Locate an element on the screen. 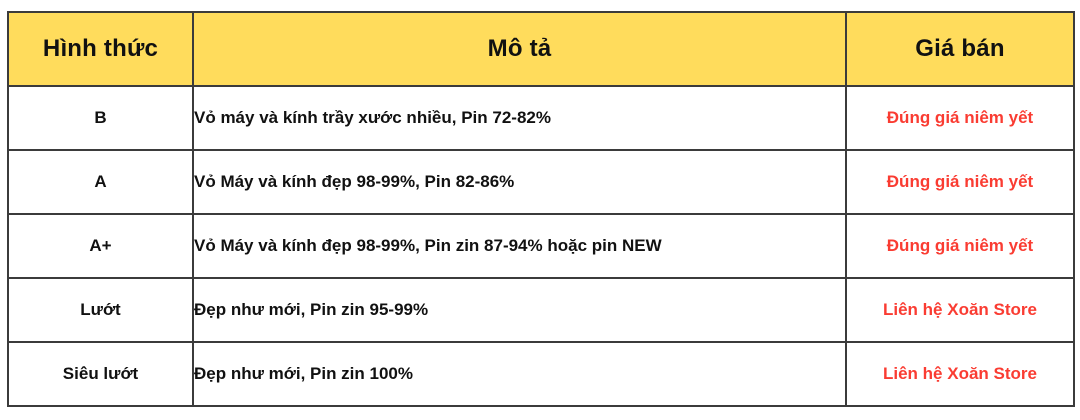  column-header-description: Mô tả is located at coordinates (519, 49).